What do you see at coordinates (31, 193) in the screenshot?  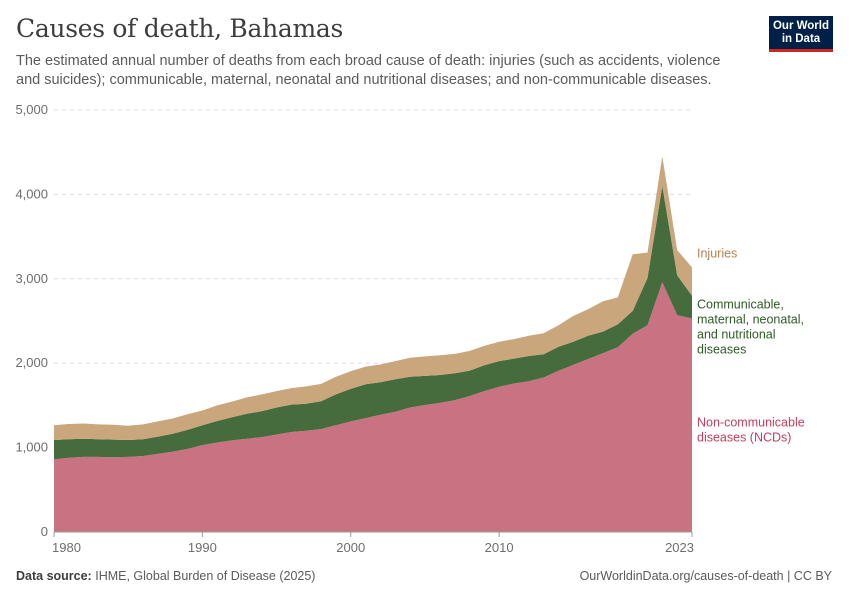 I see `y-tick-label: 4,000` at bounding box center [31, 193].